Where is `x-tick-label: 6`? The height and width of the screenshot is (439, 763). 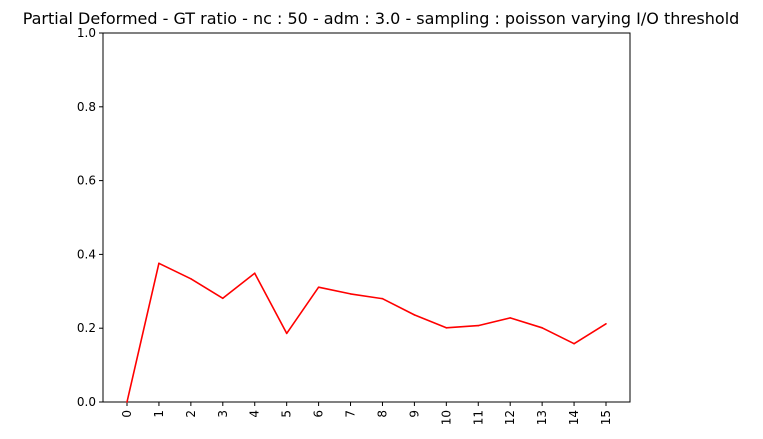
x-tick-label: 6 is located at coordinates (319, 414).